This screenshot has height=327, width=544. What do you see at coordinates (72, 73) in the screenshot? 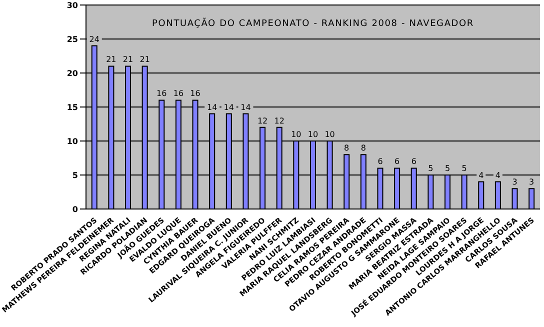
I see `y-tick-label: 20` at bounding box center [72, 73].